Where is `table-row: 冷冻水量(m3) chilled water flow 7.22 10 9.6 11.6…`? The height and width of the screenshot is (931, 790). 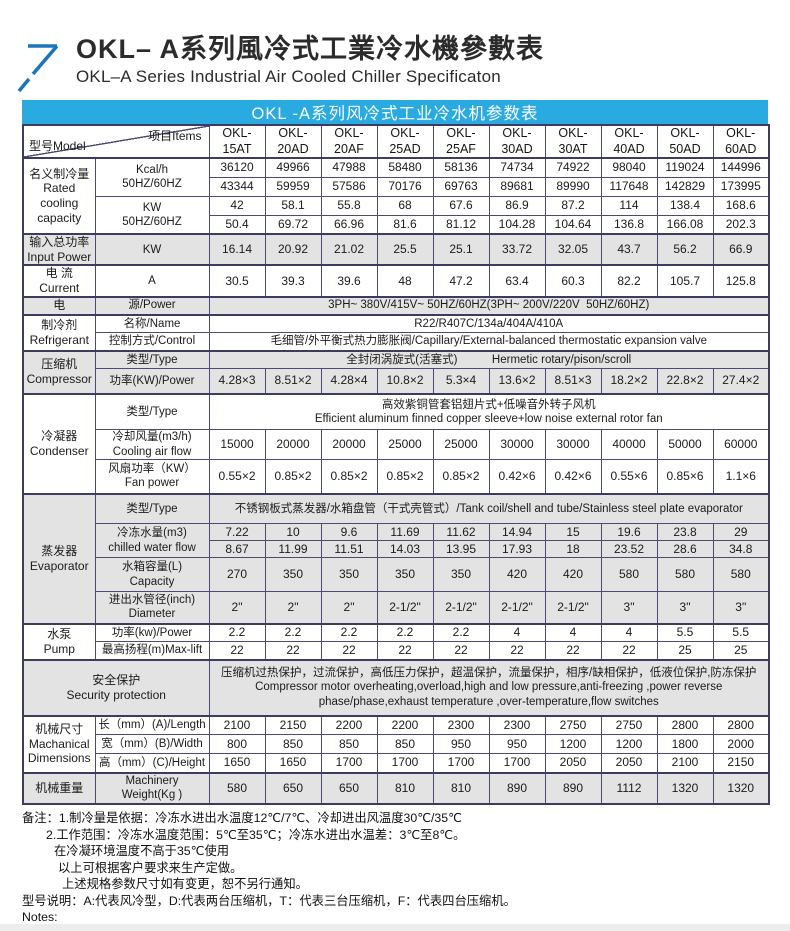
table-row: 冷冻水量(m3) chilled water flow 7.22 10 9.6 11.6… is located at coordinates (396, 540).